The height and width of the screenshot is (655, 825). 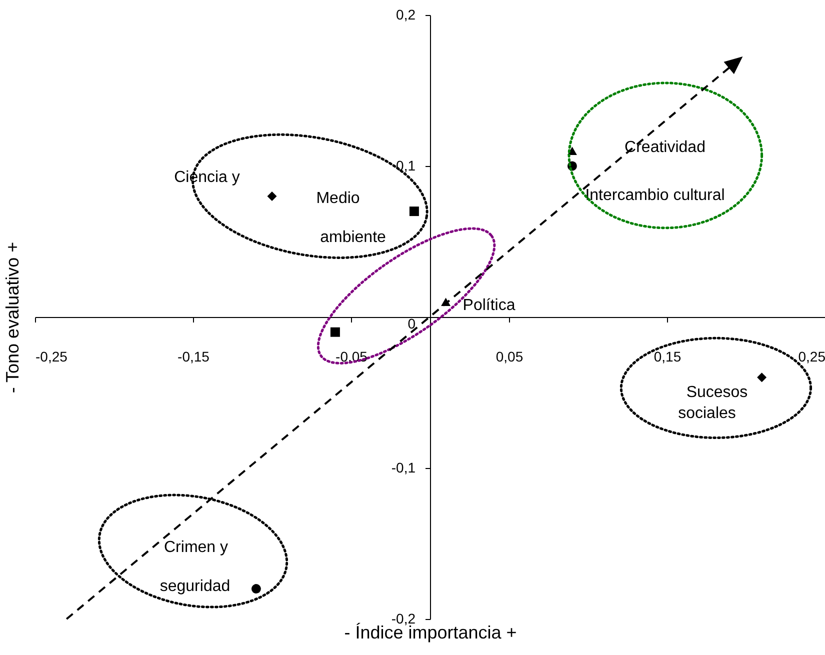 What do you see at coordinates (403, 468) in the screenshot?
I see `y-tick-label: -0,1` at bounding box center [403, 468].